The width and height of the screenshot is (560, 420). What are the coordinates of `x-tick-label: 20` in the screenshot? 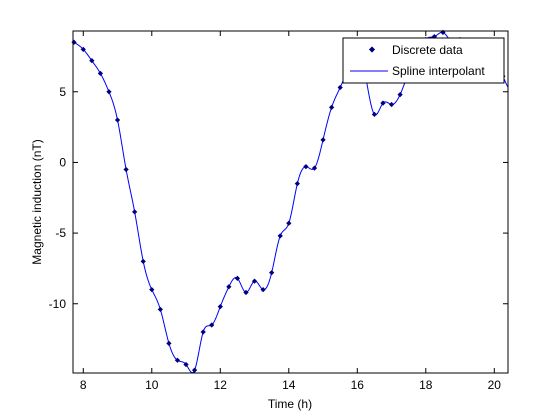 It's located at (495, 385).